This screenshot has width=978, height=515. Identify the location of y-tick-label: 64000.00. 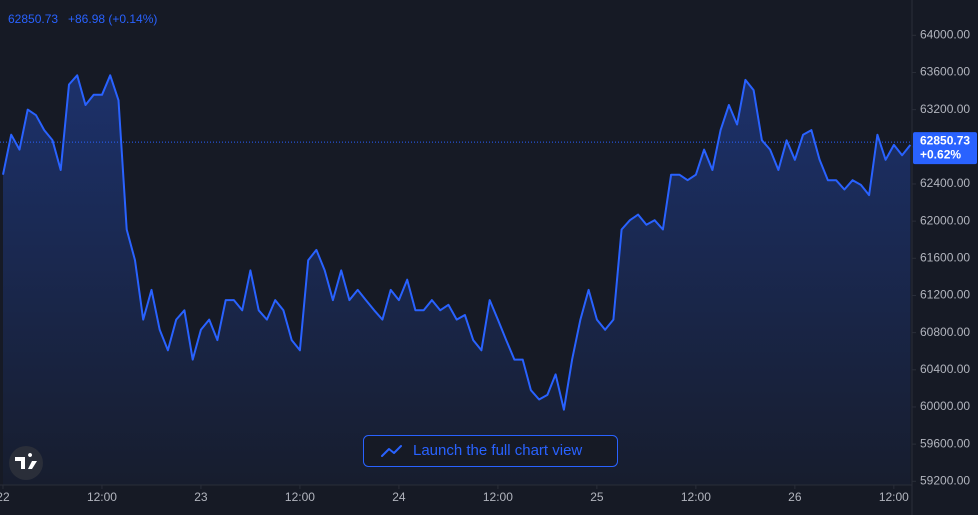
(945, 34).